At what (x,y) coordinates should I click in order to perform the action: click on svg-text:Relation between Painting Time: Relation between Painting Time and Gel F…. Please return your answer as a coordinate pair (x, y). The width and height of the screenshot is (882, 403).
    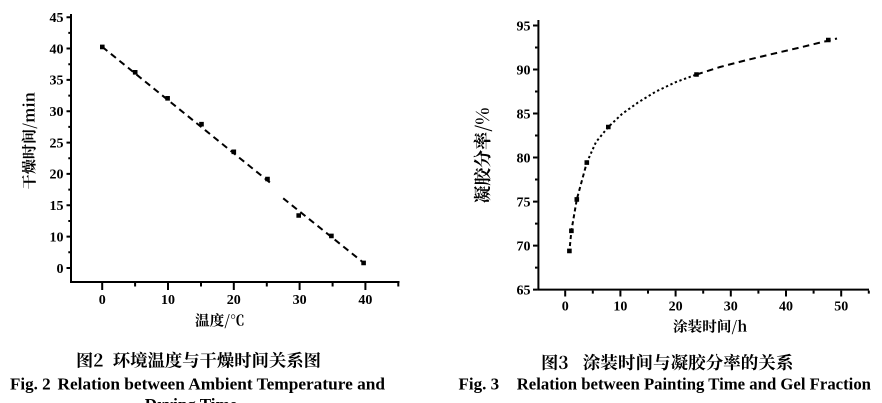
    Looking at the image, I should click on (694, 384).